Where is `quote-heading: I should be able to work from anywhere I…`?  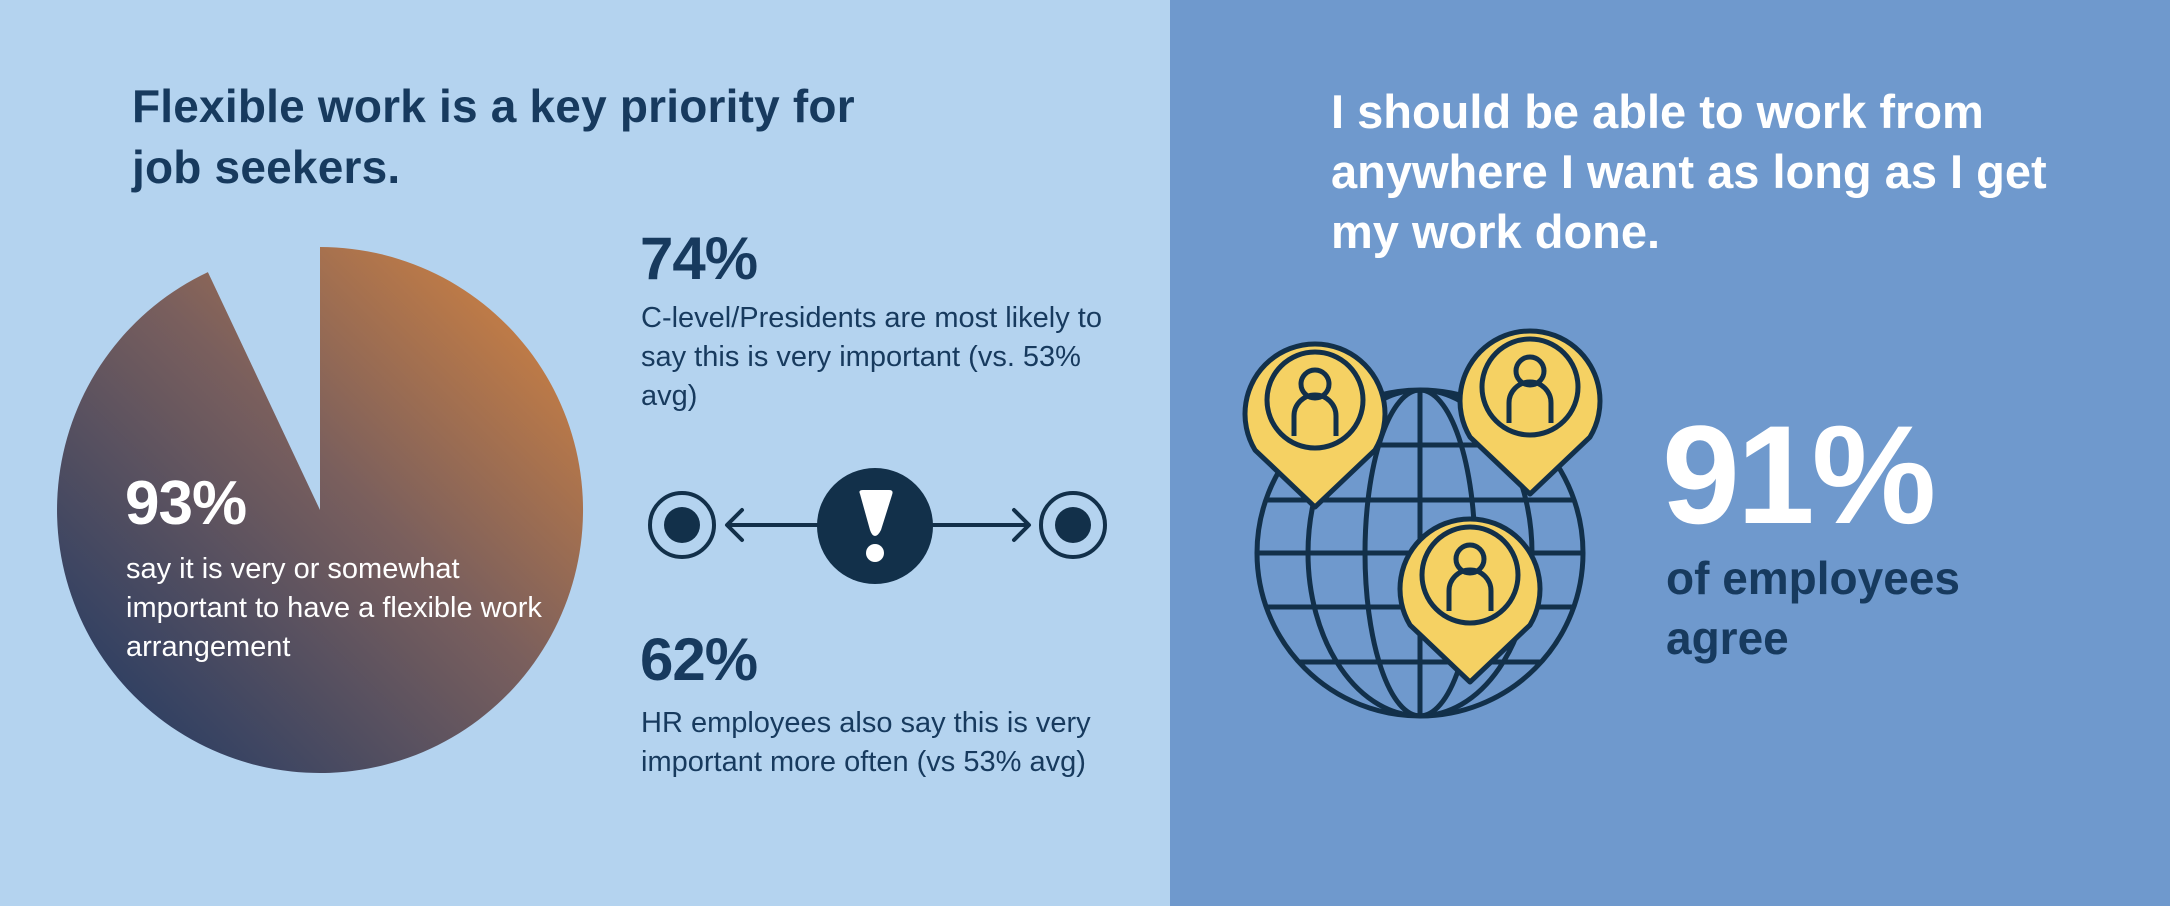
quote-heading: I should be able to work from anywhere I… is located at coordinates (1689, 171).